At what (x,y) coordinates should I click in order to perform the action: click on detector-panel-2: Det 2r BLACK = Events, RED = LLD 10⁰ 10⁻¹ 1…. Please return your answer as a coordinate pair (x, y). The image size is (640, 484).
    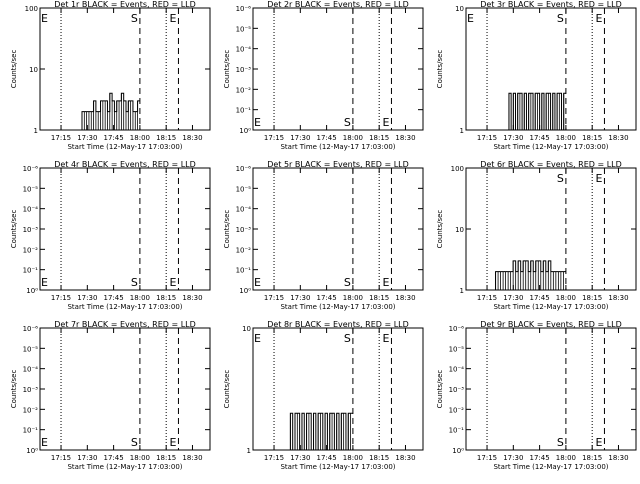
    Looking at the image, I should click on (323, 75).